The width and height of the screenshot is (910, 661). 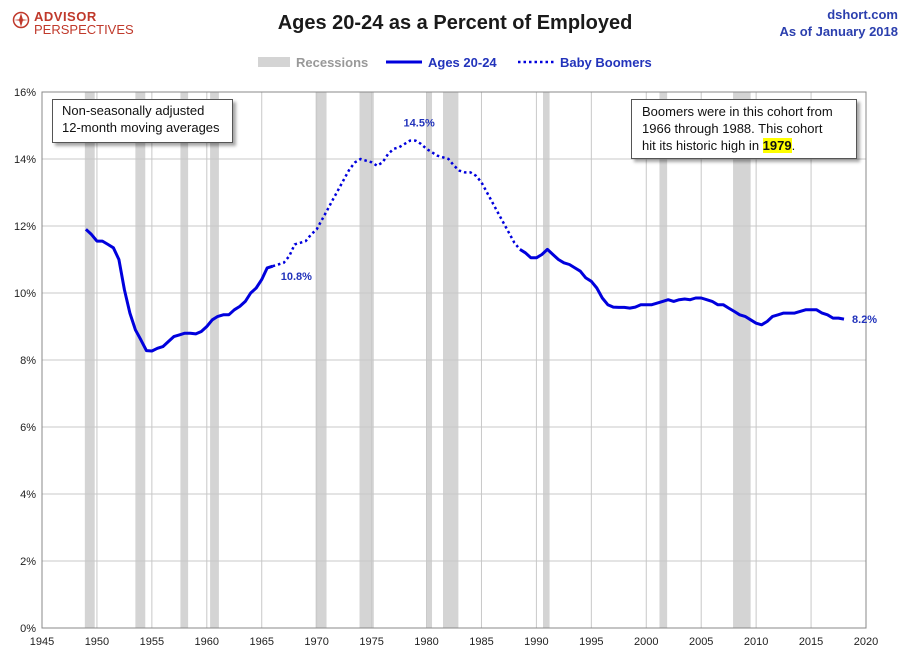 What do you see at coordinates (838, 23) in the screenshot?
I see `source-block: dshort.com As of January 2018` at bounding box center [838, 23].